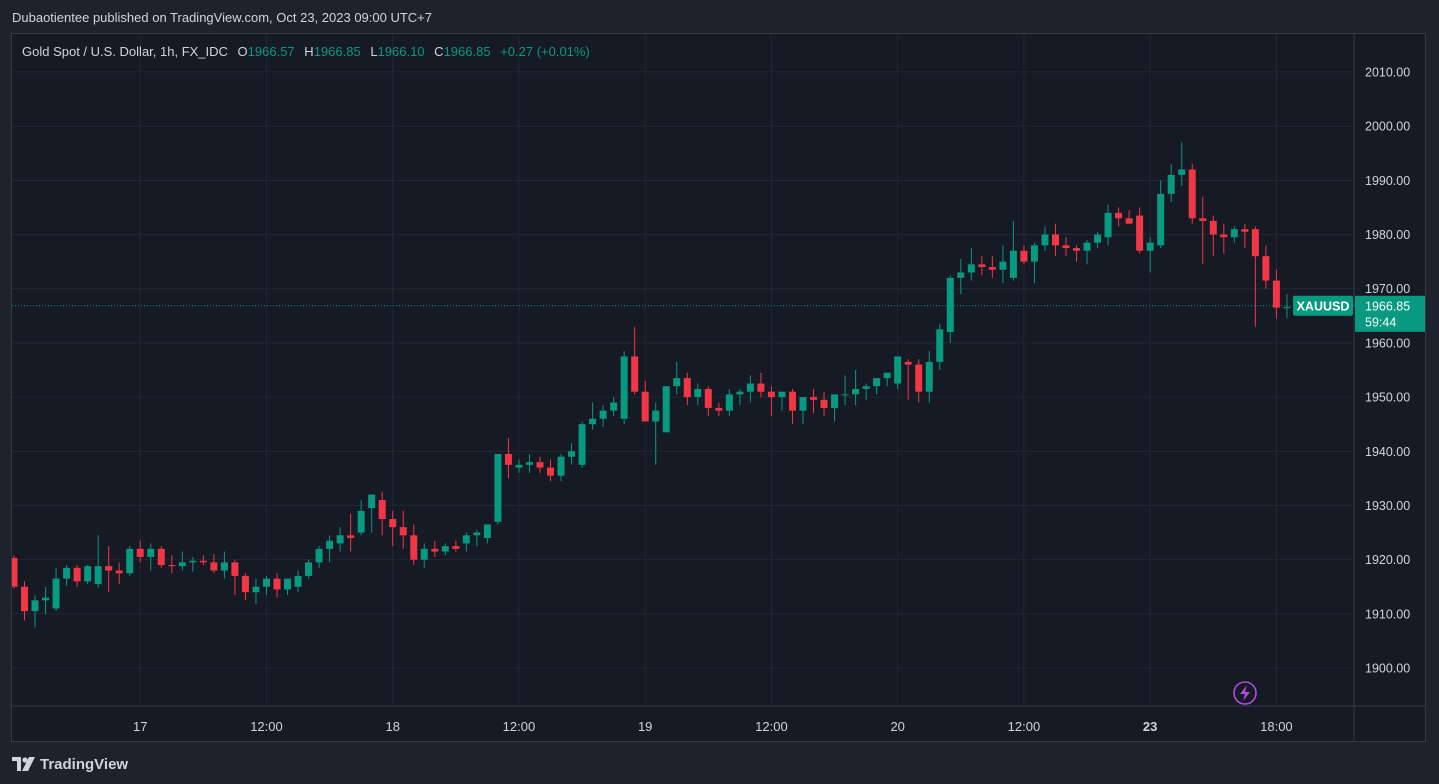  Describe the element at coordinates (645, 726) in the screenshot. I see `x-tick-label: 19` at that location.